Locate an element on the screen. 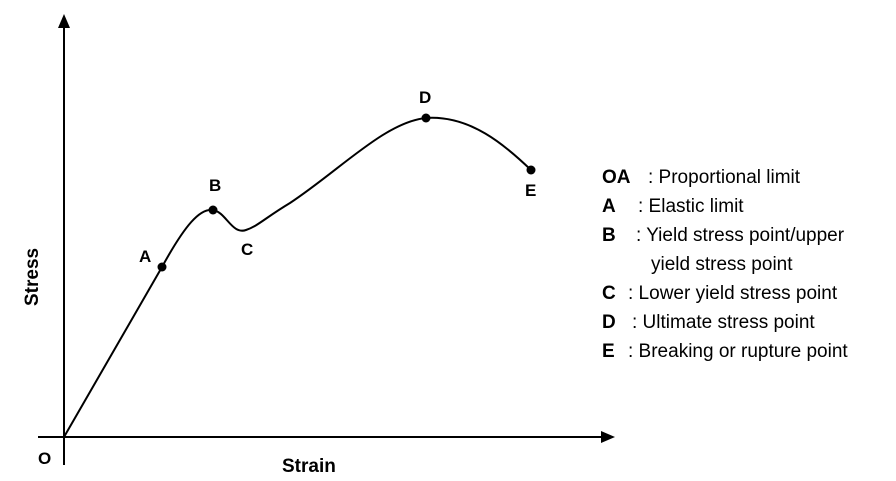 This screenshot has height=481, width=896. legend-row-b-continued: yield stress point is located at coordinates (748, 264).